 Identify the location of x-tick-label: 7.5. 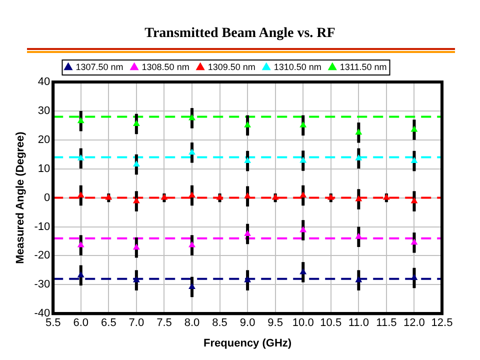
(164, 323).